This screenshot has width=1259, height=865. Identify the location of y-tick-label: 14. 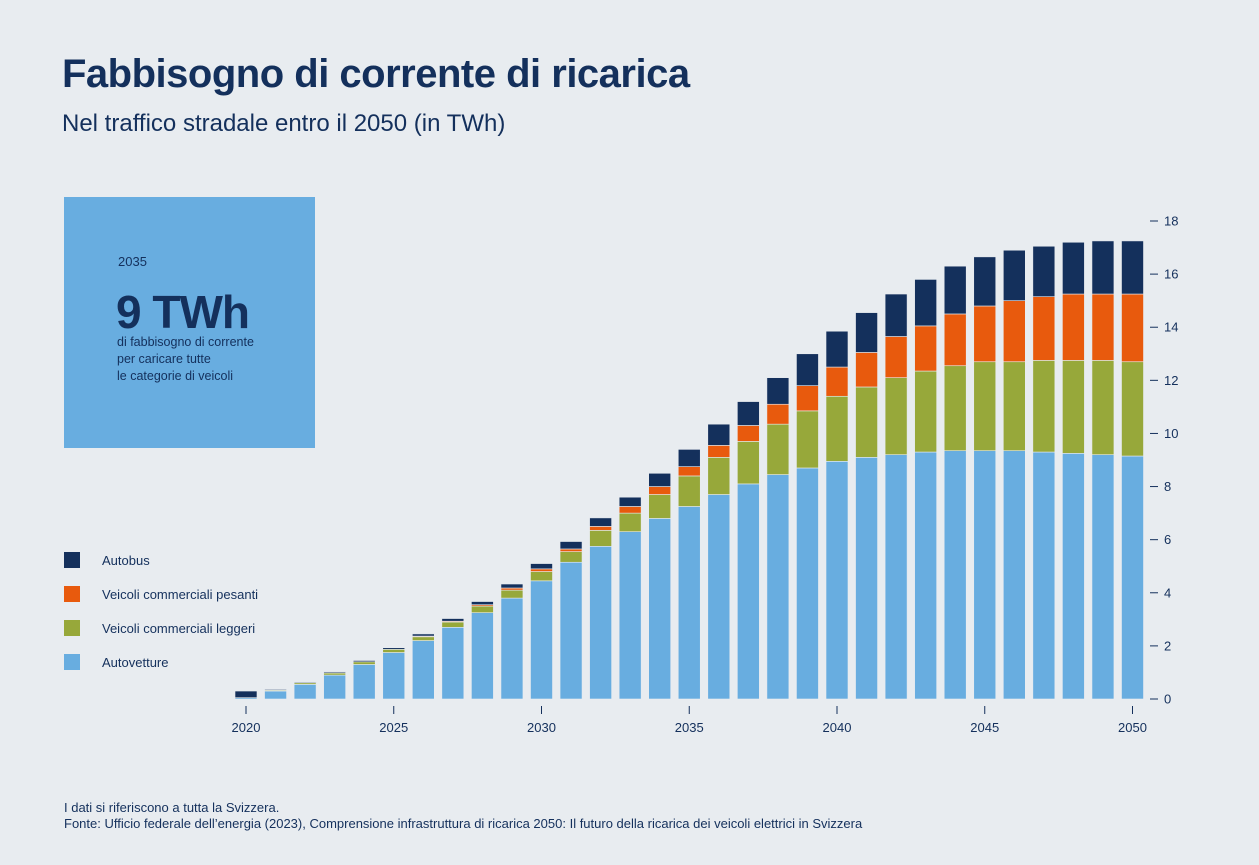
(1171, 327).